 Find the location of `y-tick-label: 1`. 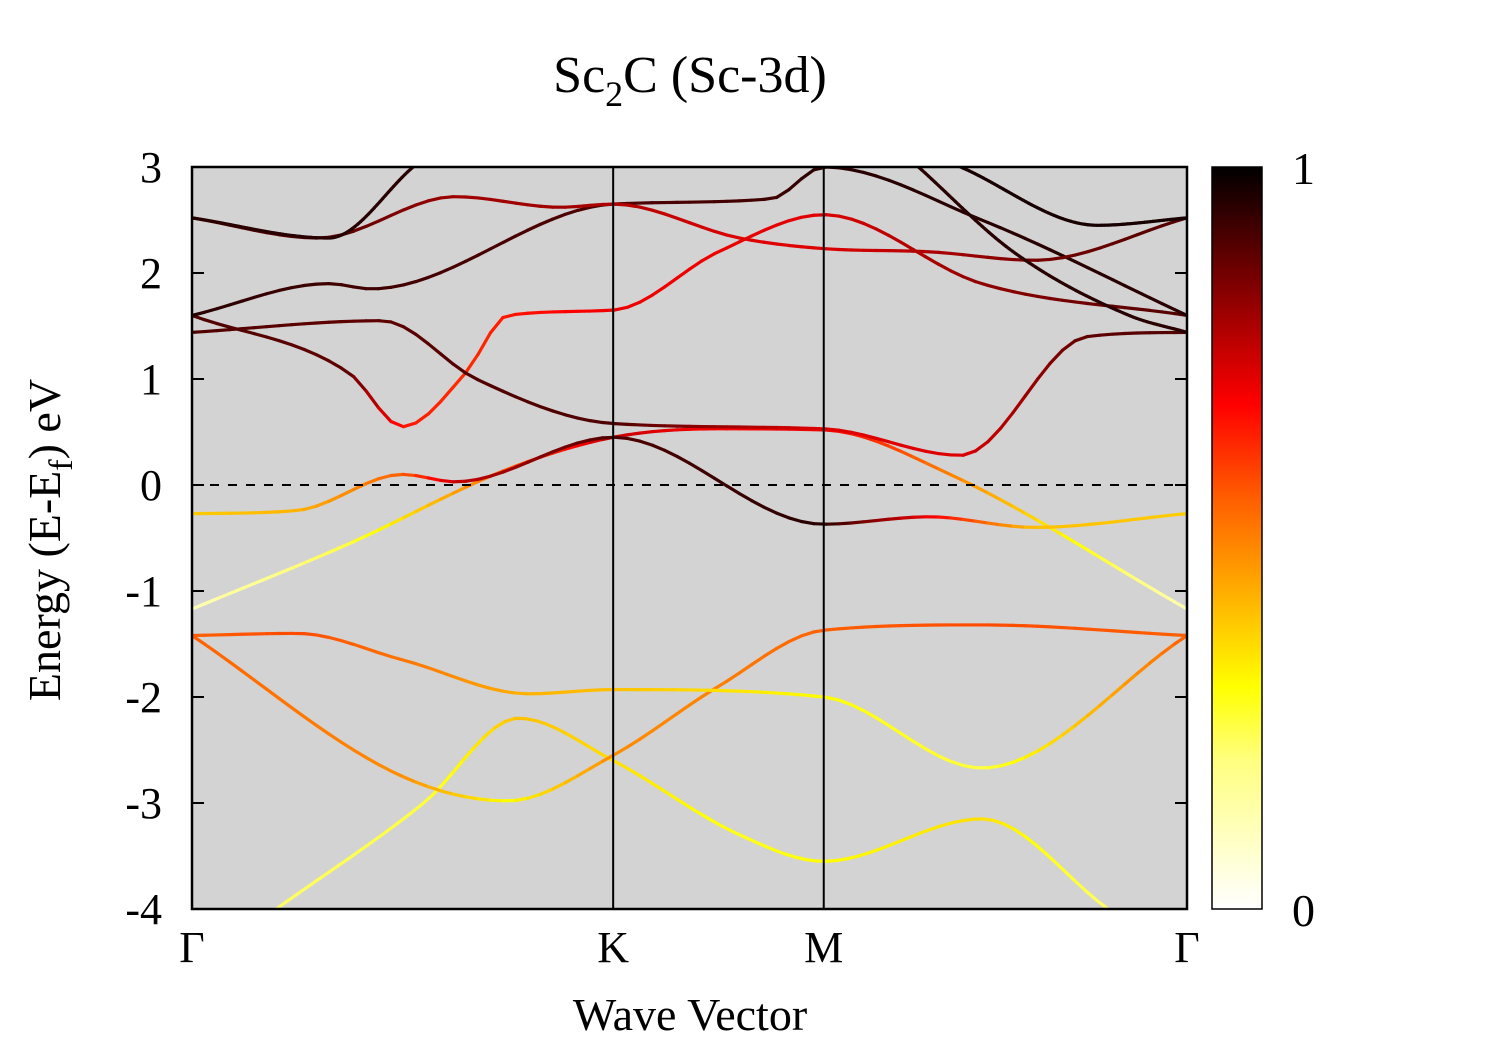

y-tick-label: 1 is located at coordinates (151, 379).